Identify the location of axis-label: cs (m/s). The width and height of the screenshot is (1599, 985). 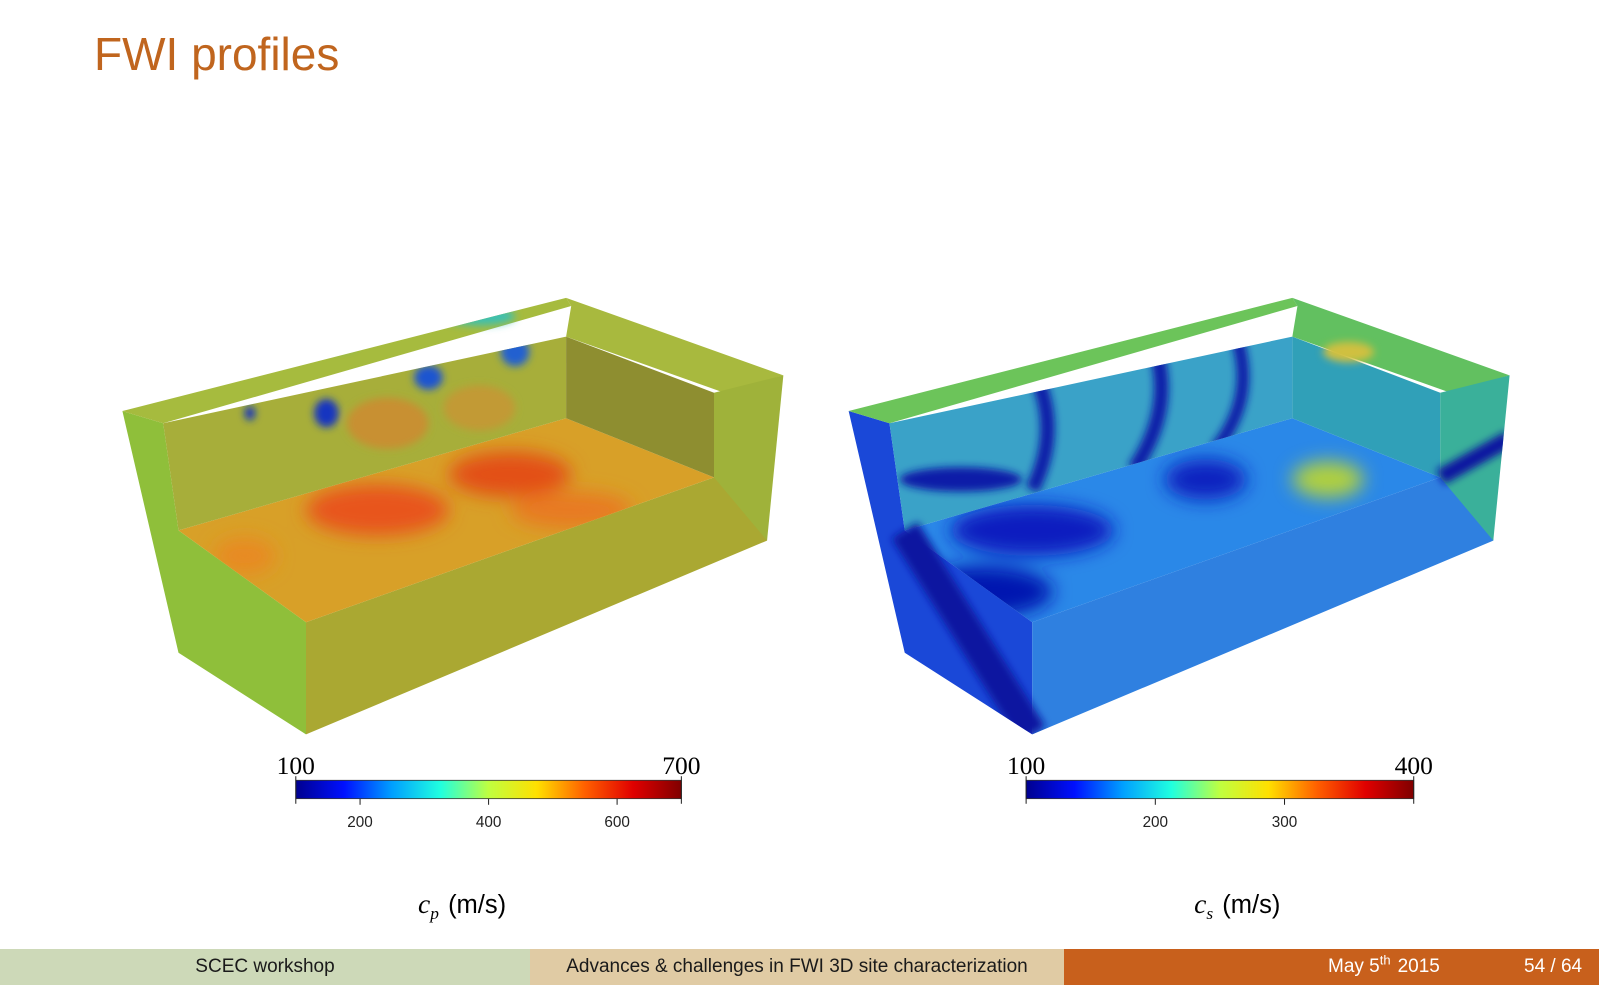
(1237, 905).